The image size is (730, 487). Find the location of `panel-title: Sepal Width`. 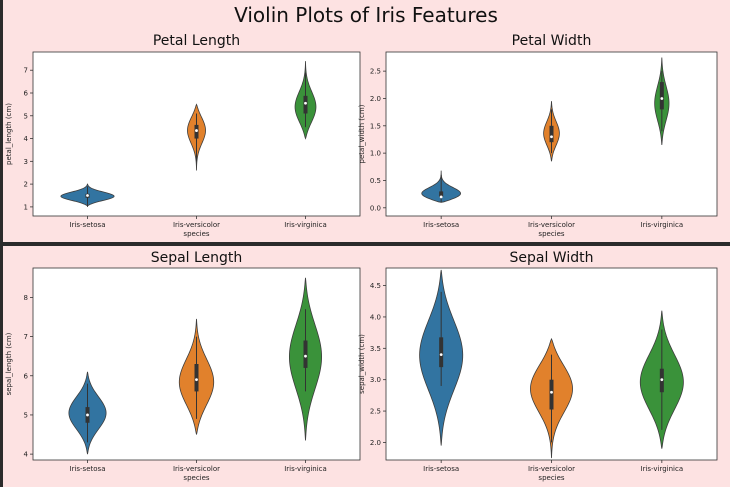

panel-title: Sepal Width is located at coordinates (552, 258).